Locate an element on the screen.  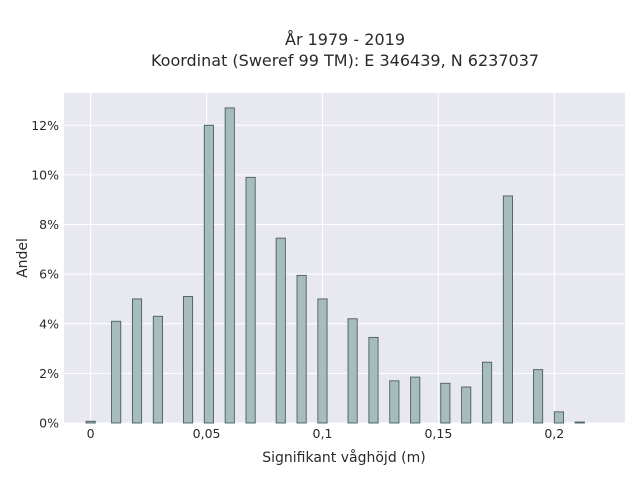
x-tick-label: 0,2 is located at coordinates (554, 433).